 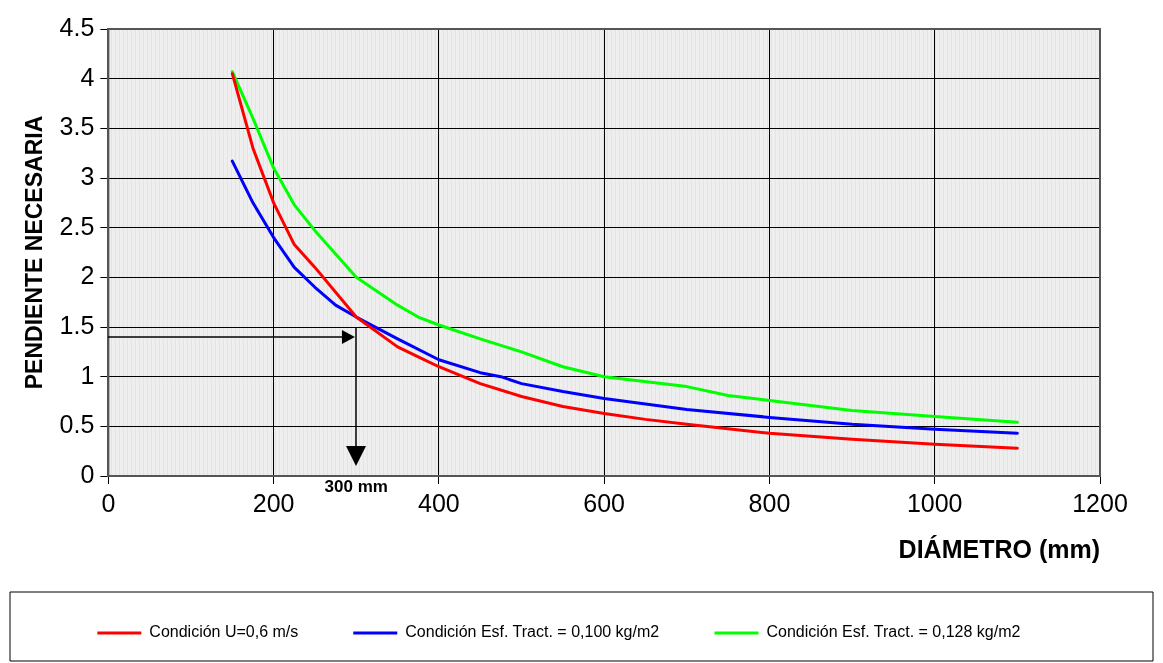 I want to click on x-tick-label: 1000, so click(x=934, y=502).